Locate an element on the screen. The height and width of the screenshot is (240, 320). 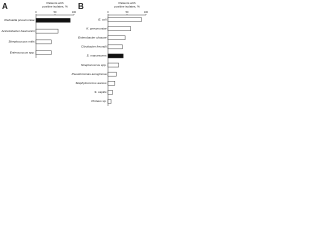
y-tick-label: Pseudomonas aeruginosa is located at coordinates (89, 74).